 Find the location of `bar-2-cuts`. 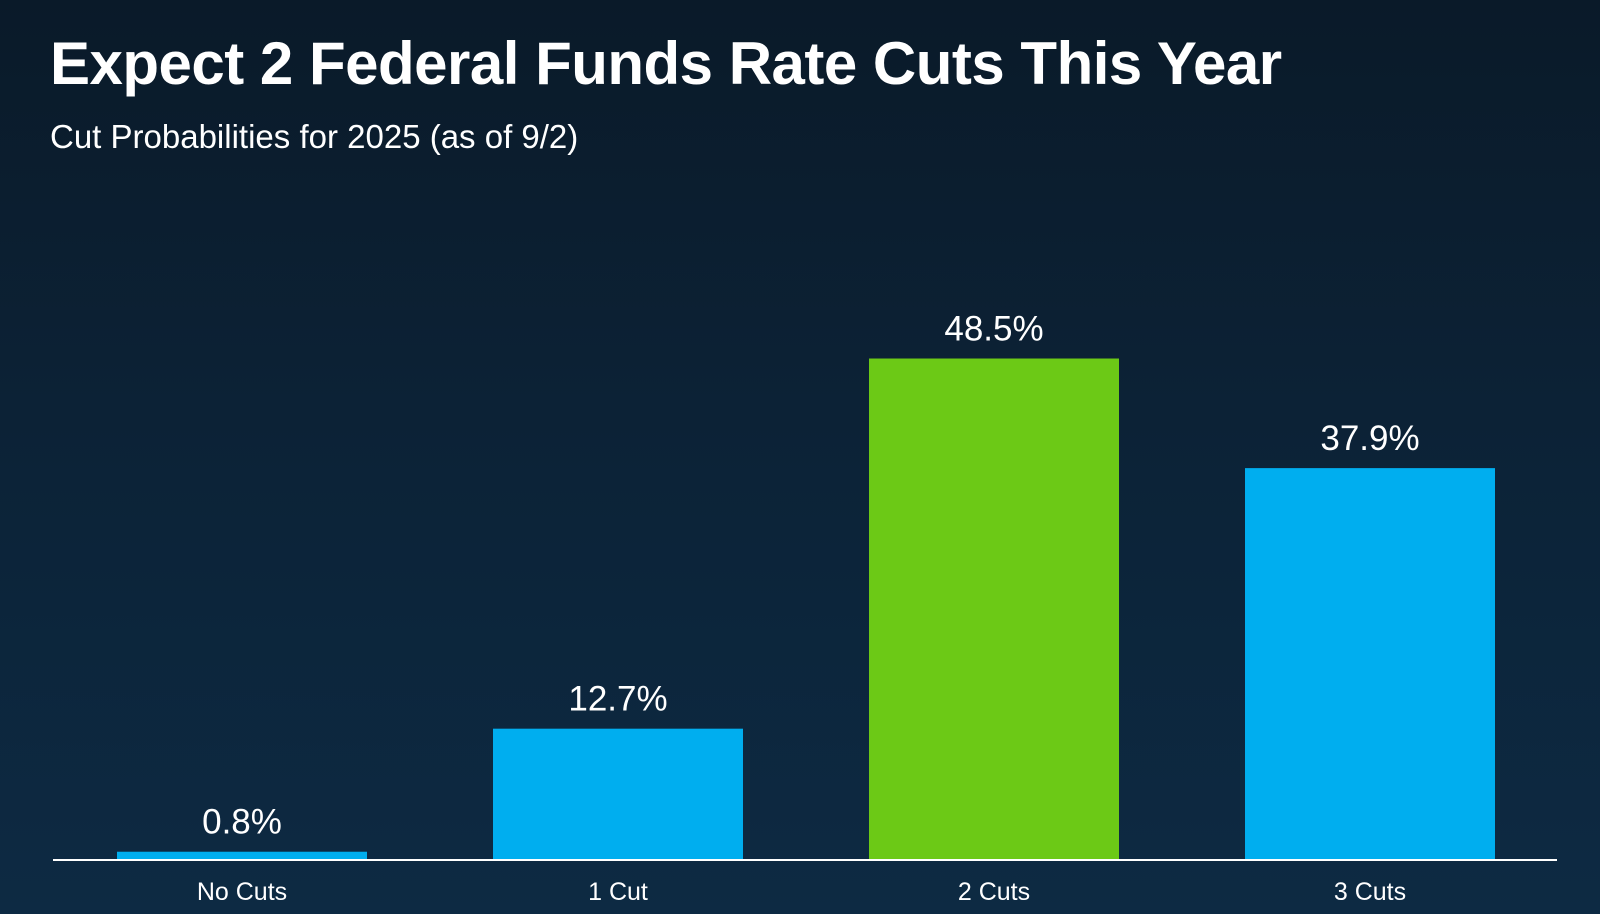

bar-2-cuts is located at coordinates (994, 609).